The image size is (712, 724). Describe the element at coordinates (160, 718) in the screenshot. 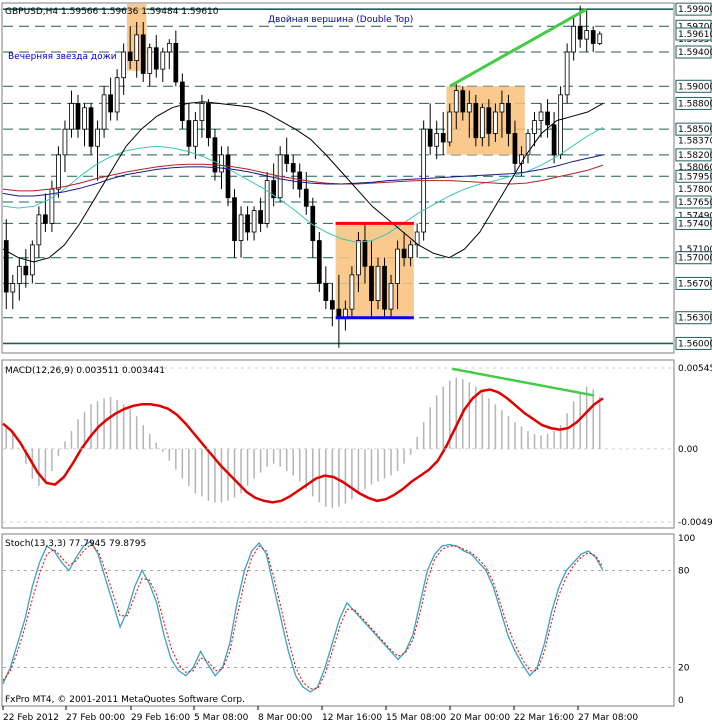

I see `x-tick-label: 29 Feb 16:00` at that location.